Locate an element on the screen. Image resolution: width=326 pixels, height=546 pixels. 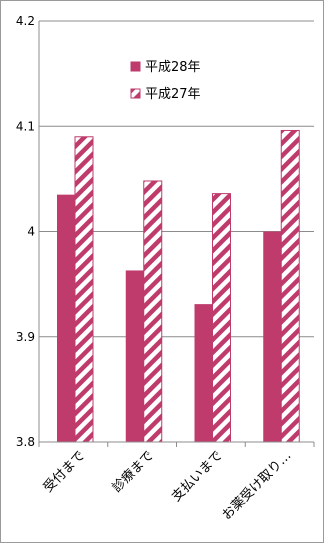
y-tick-label: 3.9 is located at coordinates (25, 337).